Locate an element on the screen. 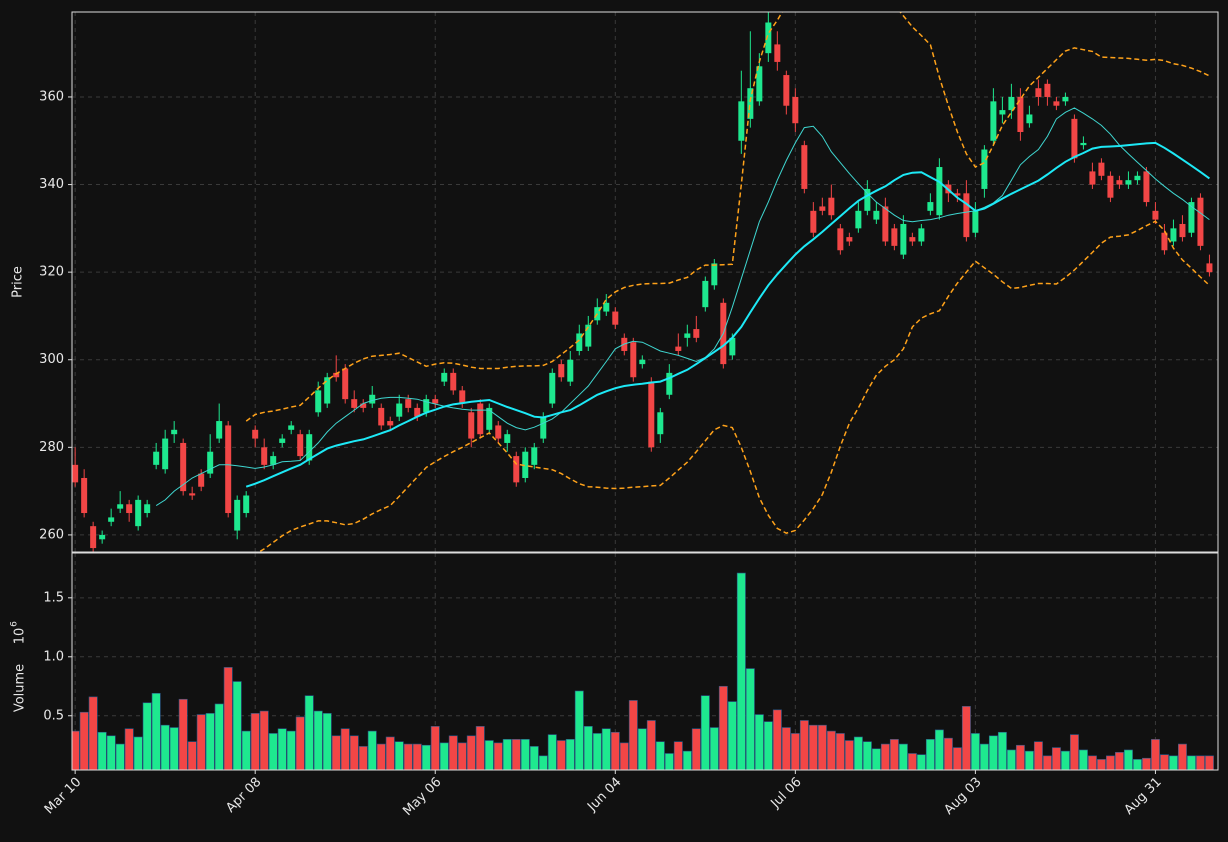  y-tick-label: 280 is located at coordinates (51, 447).